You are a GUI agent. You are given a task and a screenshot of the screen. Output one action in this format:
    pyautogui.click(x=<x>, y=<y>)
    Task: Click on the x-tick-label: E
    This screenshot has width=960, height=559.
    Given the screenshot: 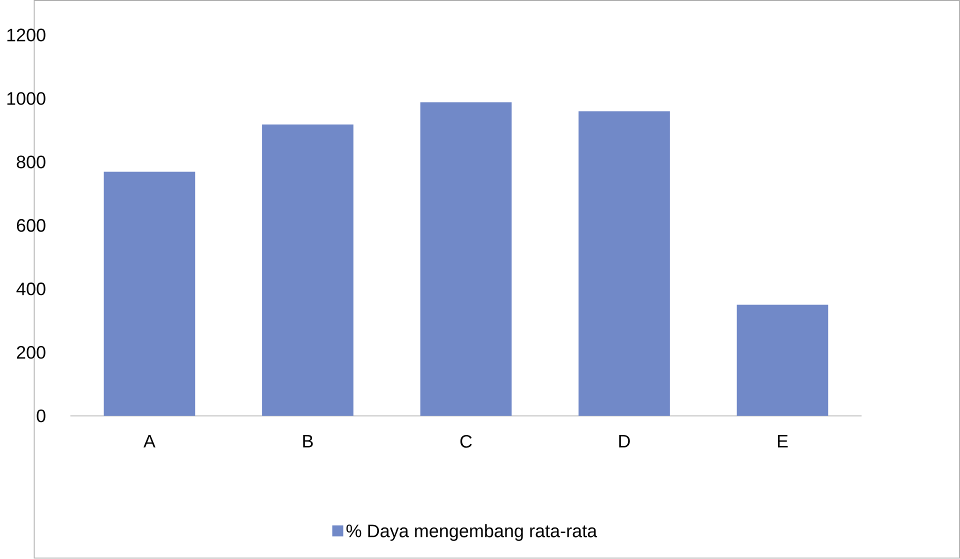 What is the action you would take?
    pyautogui.click(x=783, y=441)
    